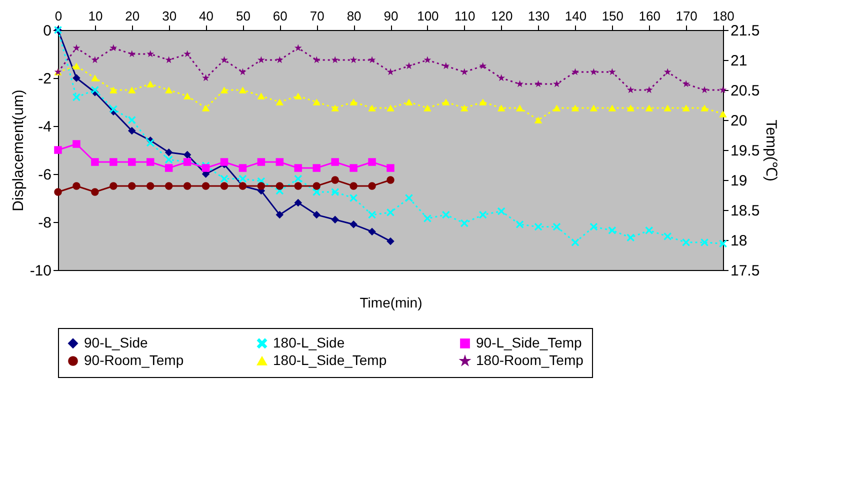 The image size is (859, 484). Describe the element at coordinates (391, 16) in the screenshot. I see `x-tick-label: 90` at that location.